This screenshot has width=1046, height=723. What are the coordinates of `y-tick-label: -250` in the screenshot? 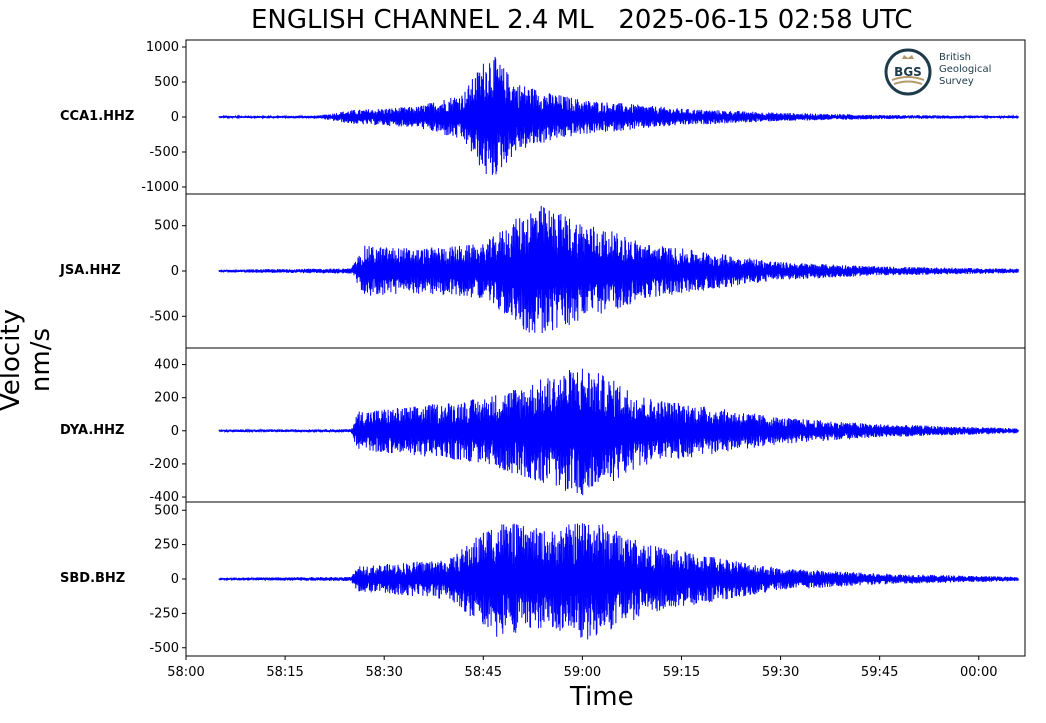 It's located at (164, 613).